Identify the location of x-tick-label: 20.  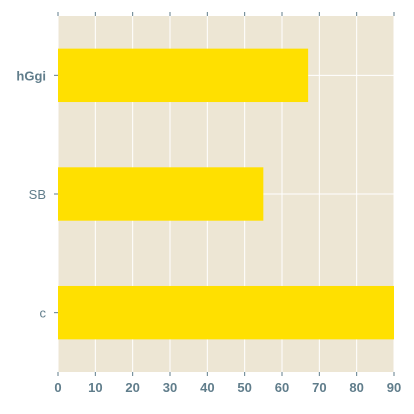
(132, 387).